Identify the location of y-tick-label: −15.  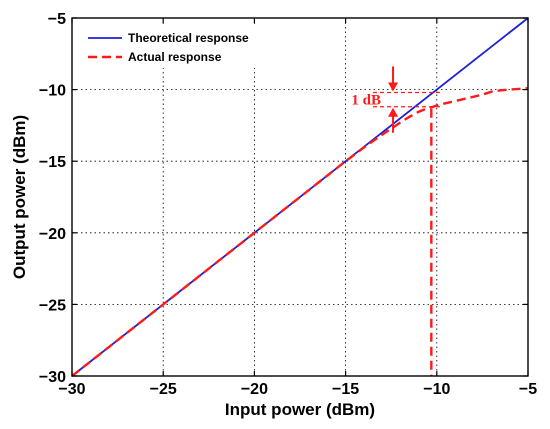
(52, 162).